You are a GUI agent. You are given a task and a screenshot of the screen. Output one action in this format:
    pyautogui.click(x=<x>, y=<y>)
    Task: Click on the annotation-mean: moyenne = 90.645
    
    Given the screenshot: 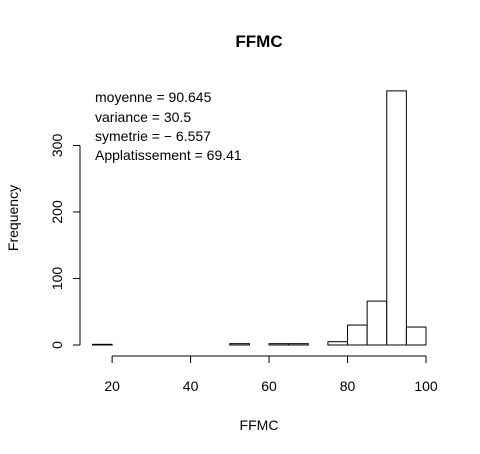 What is the action you would take?
    pyautogui.click(x=153, y=97)
    